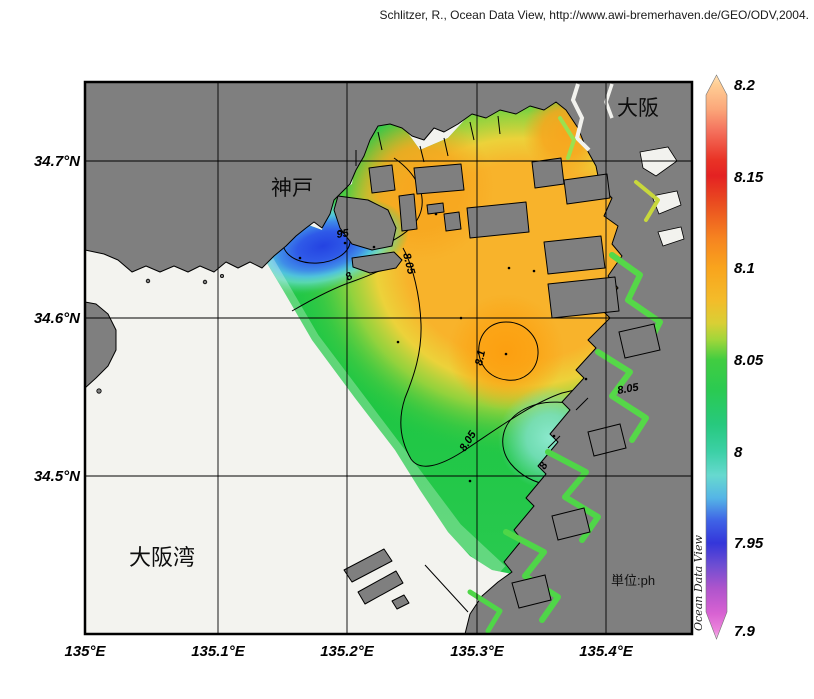 This screenshot has height=699, width=814. What do you see at coordinates (745, 631) in the screenshot?
I see `cbar-tick-7_9: 7.9` at bounding box center [745, 631].